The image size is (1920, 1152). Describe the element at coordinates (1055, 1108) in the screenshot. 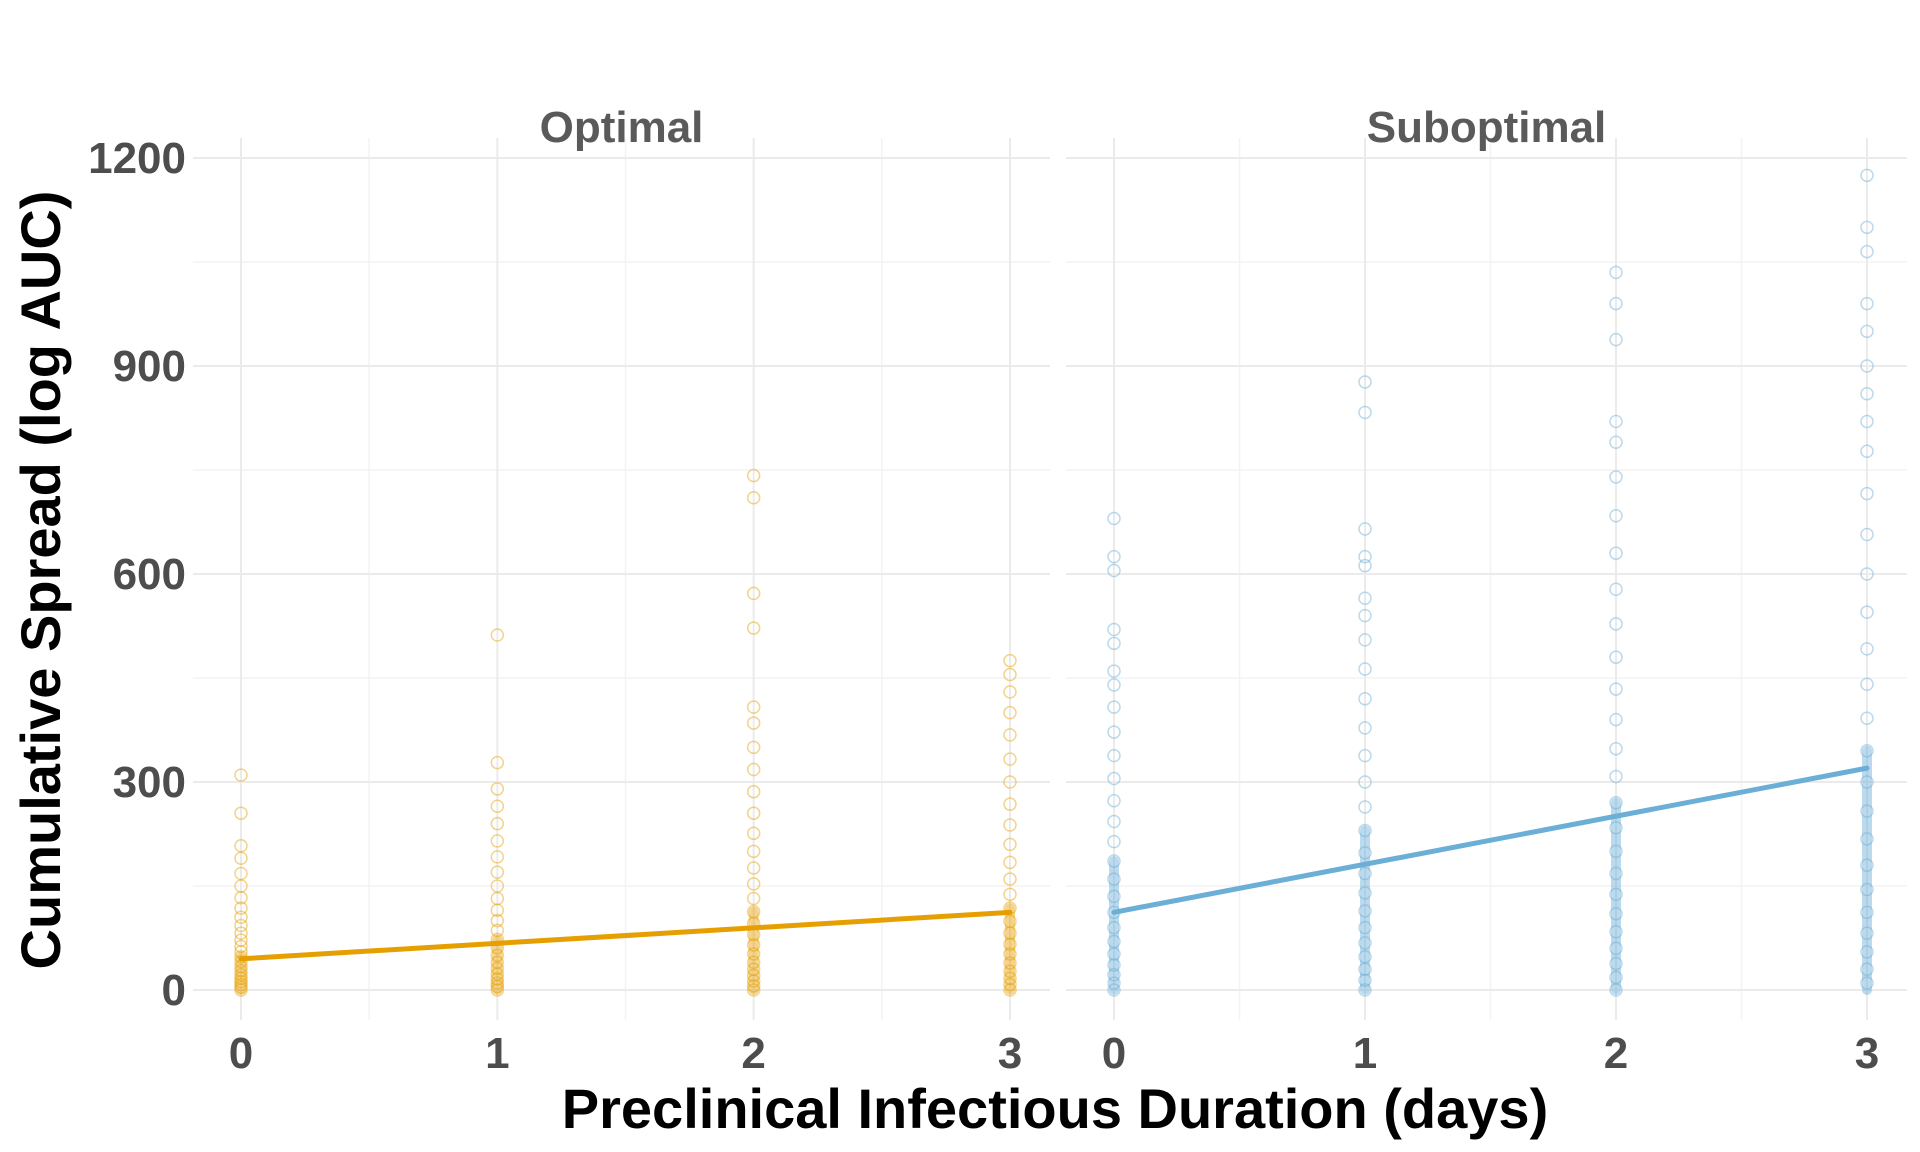

I see `x-axis-title: Preclinical Infectious Duration (days)` at that location.